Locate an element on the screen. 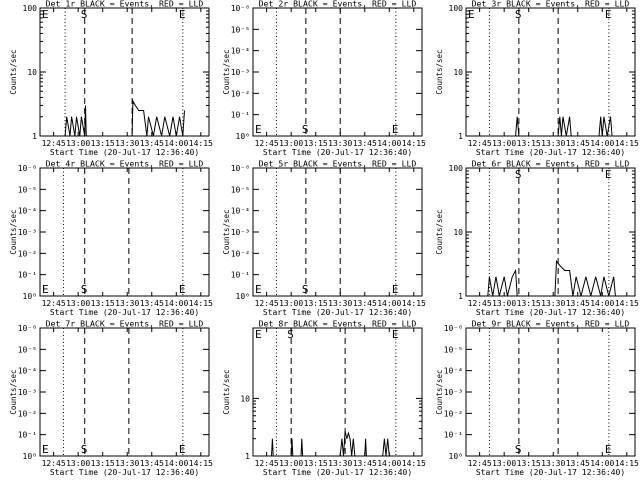  panel-title: Det 3r BLACK = Events, RED = LLD is located at coordinates (551, 4).